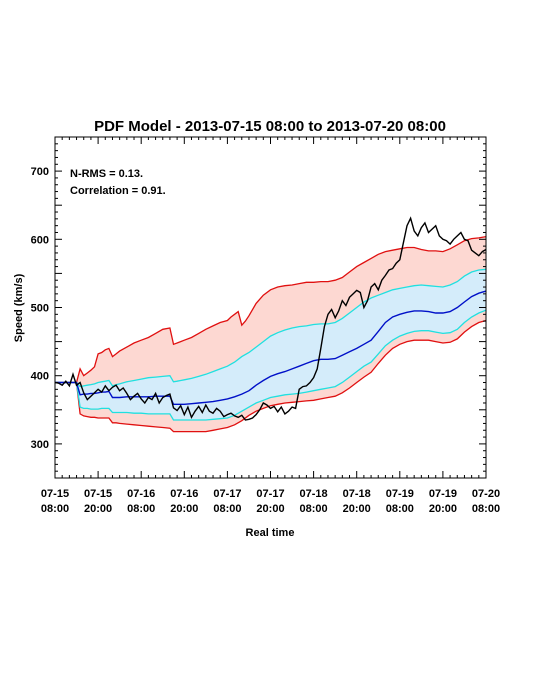 The image size is (540, 684). What do you see at coordinates (19, 307) in the screenshot?
I see `y-axis-label: Speed (km/s)` at bounding box center [19, 307].